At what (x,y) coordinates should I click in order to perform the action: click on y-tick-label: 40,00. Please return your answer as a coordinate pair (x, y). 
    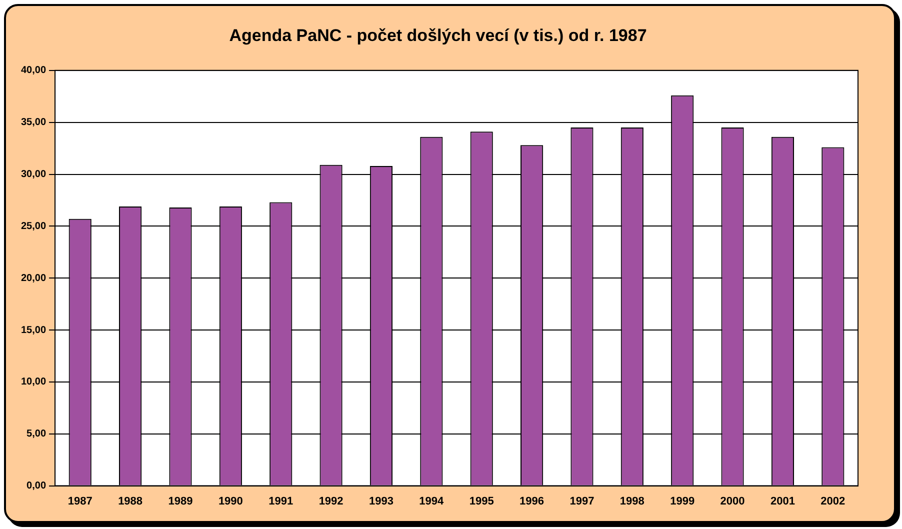
    Looking at the image, I should click on (33, 70).